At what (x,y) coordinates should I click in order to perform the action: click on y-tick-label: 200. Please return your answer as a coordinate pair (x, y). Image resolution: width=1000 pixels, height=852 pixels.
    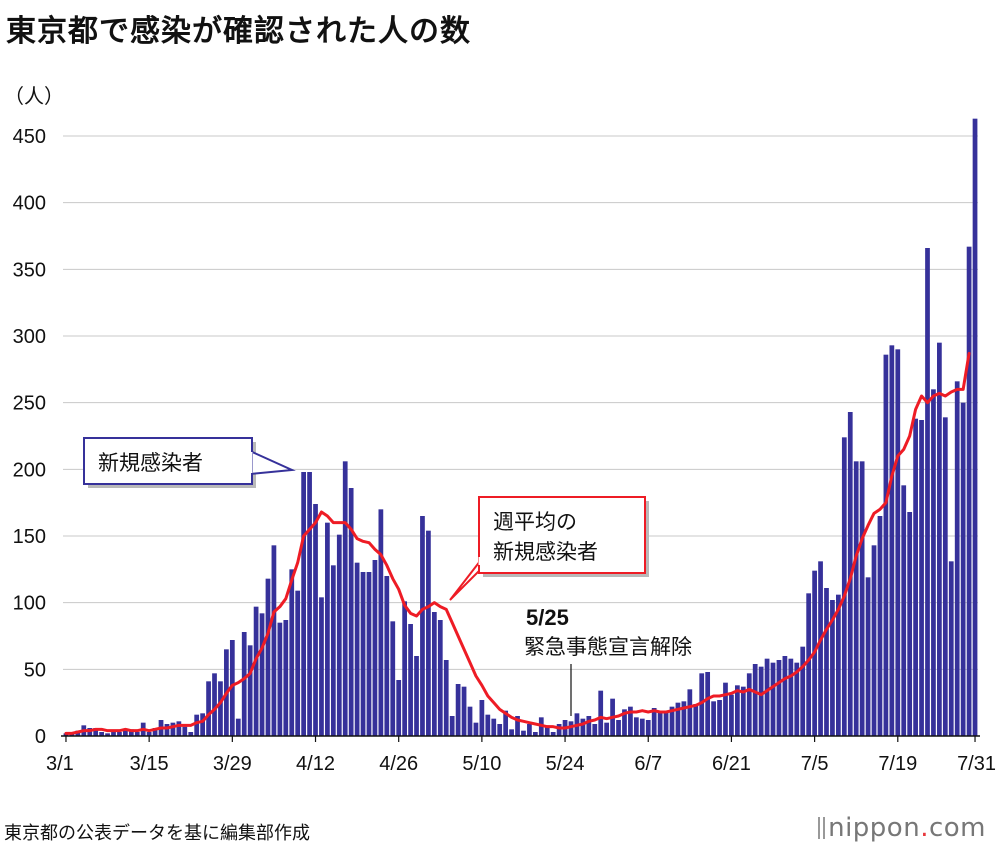
    Looking at the image, I should click on (29, 470).